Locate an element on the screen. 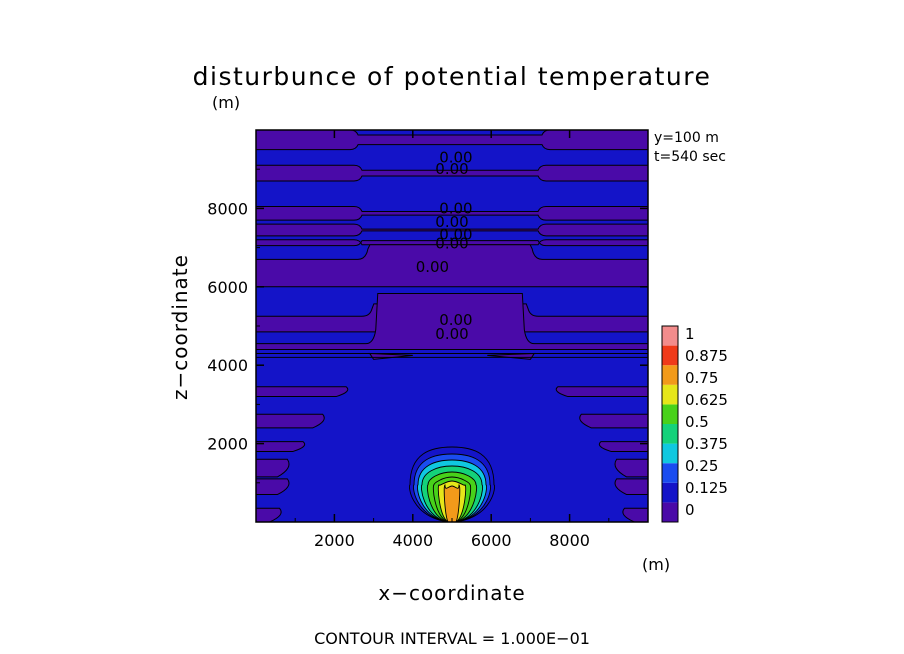 The width and height of the screenshot is (904, 654). contour-labels: 0.000.000.000.000.000.000.000.000.00 is located at coordinates (444, 245).